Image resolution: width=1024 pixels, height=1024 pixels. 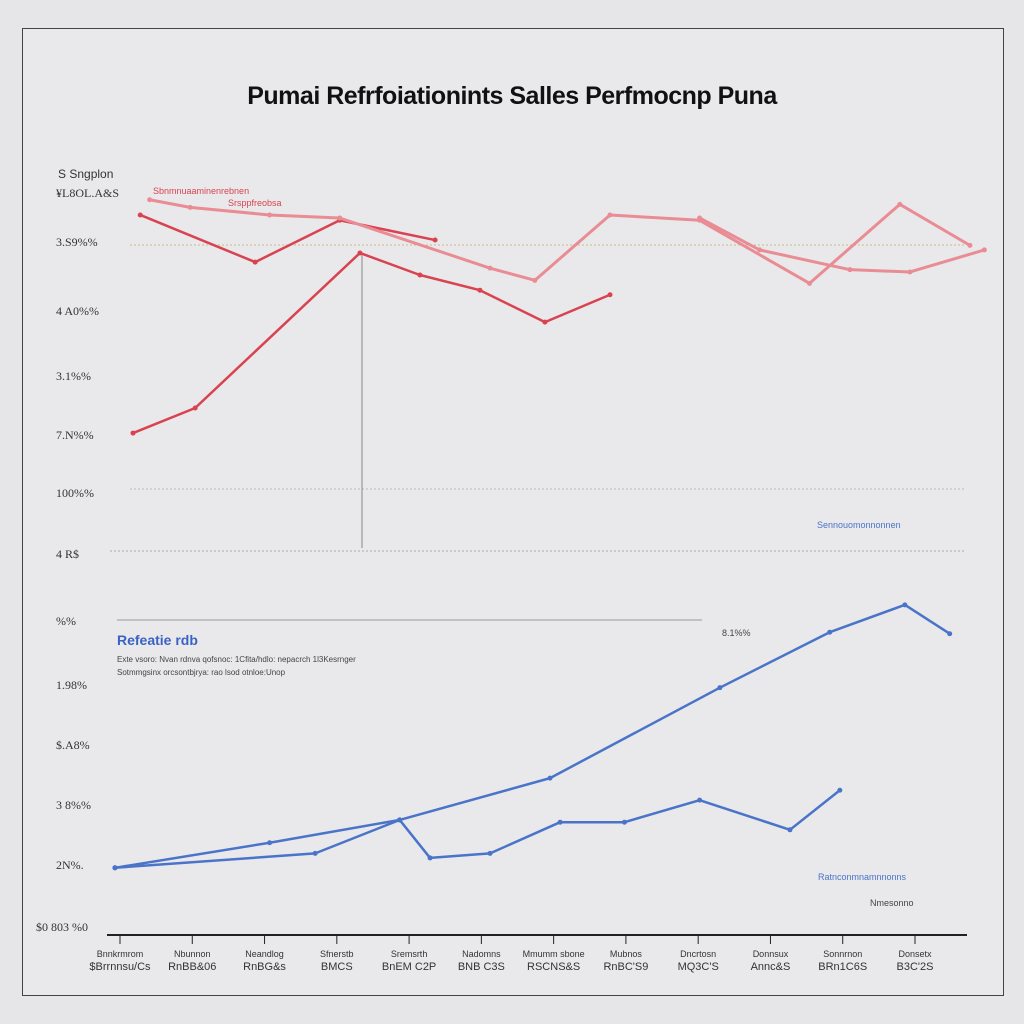 What do you see at coordinates (481, 954) in the screenshot?
I see `x-tick-label-line: Nadomns` at bounding box center [481, 954].